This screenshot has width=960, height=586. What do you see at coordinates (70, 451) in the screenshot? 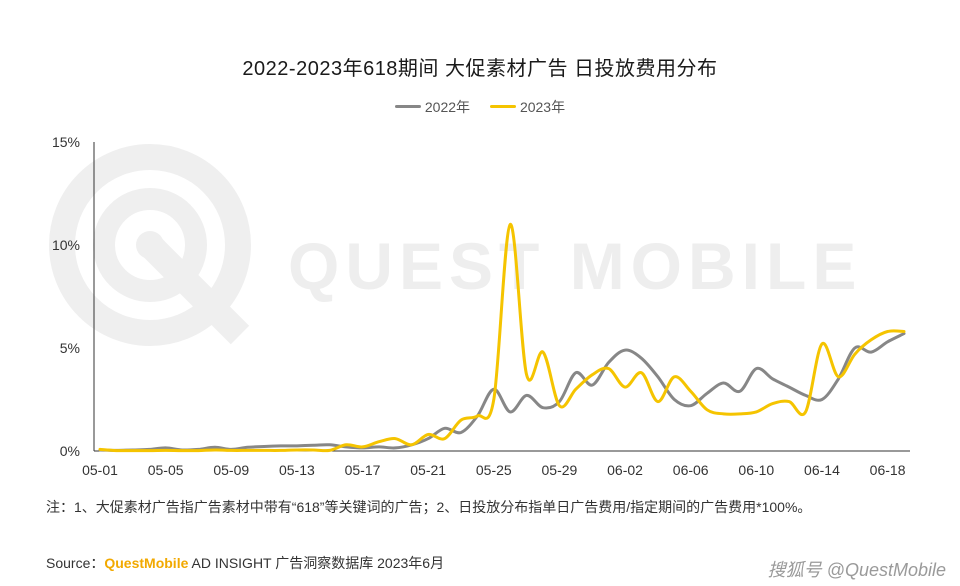
I see `y-tick-label: 0%` at bounding box center [70, 451].